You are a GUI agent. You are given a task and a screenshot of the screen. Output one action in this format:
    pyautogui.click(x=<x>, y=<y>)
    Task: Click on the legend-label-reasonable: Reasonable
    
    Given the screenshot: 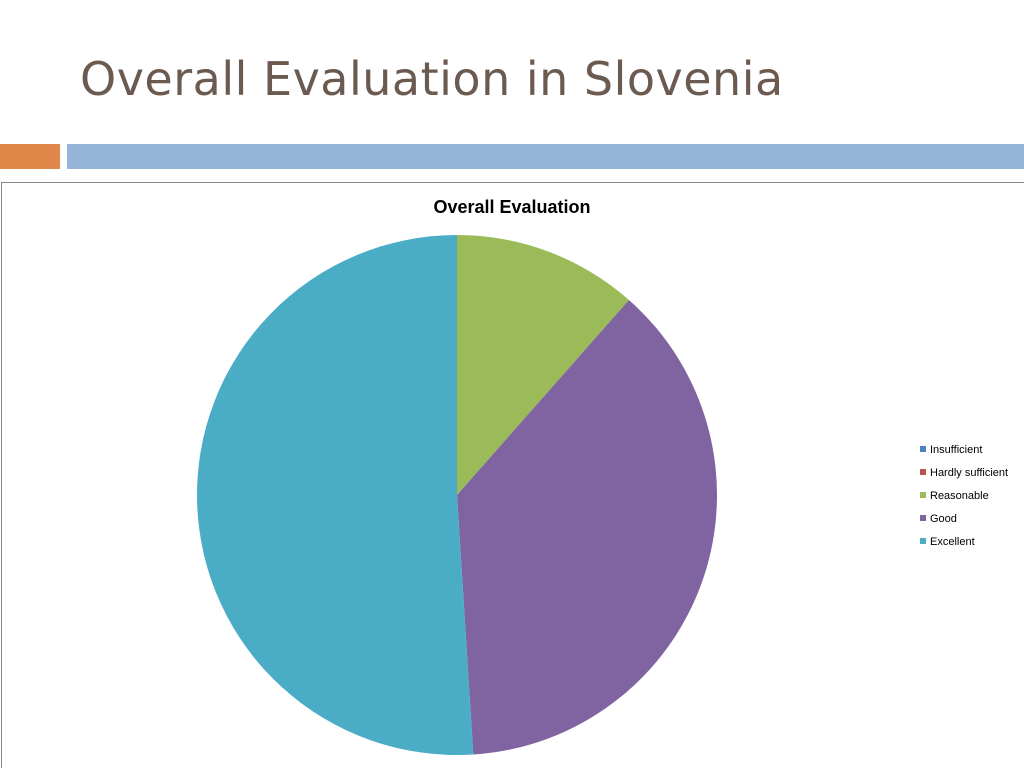 What is the action you would take?
    pyautogui.click(x=959, y=496)
    